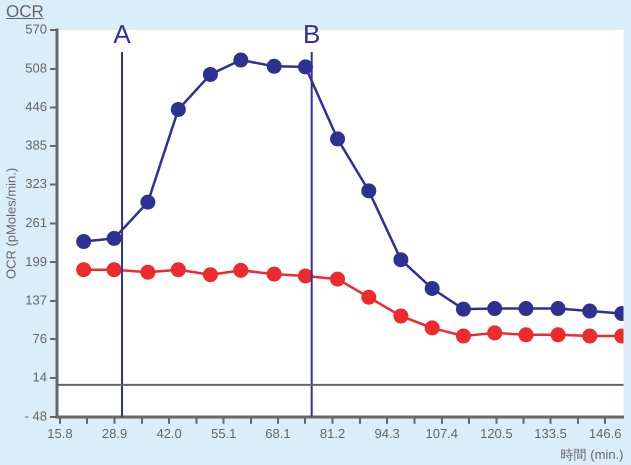 The height and width of the screenshot is (465, 631). I want to click on x-tick-label: 15.8, so click(60, 434).